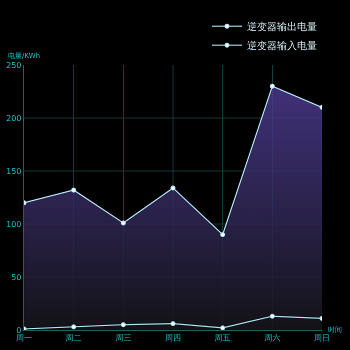 The height and width of the screenshot is (350, 350). Describe the element at coordinates (282, 46) in the screenshot. I see `legend-label: 逆变器输入电量` at that location.